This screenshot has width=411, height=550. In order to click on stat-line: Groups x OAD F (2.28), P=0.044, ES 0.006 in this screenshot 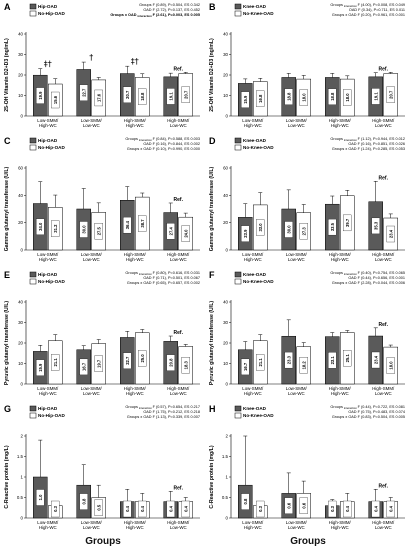, I will do `click(368, 283)`.